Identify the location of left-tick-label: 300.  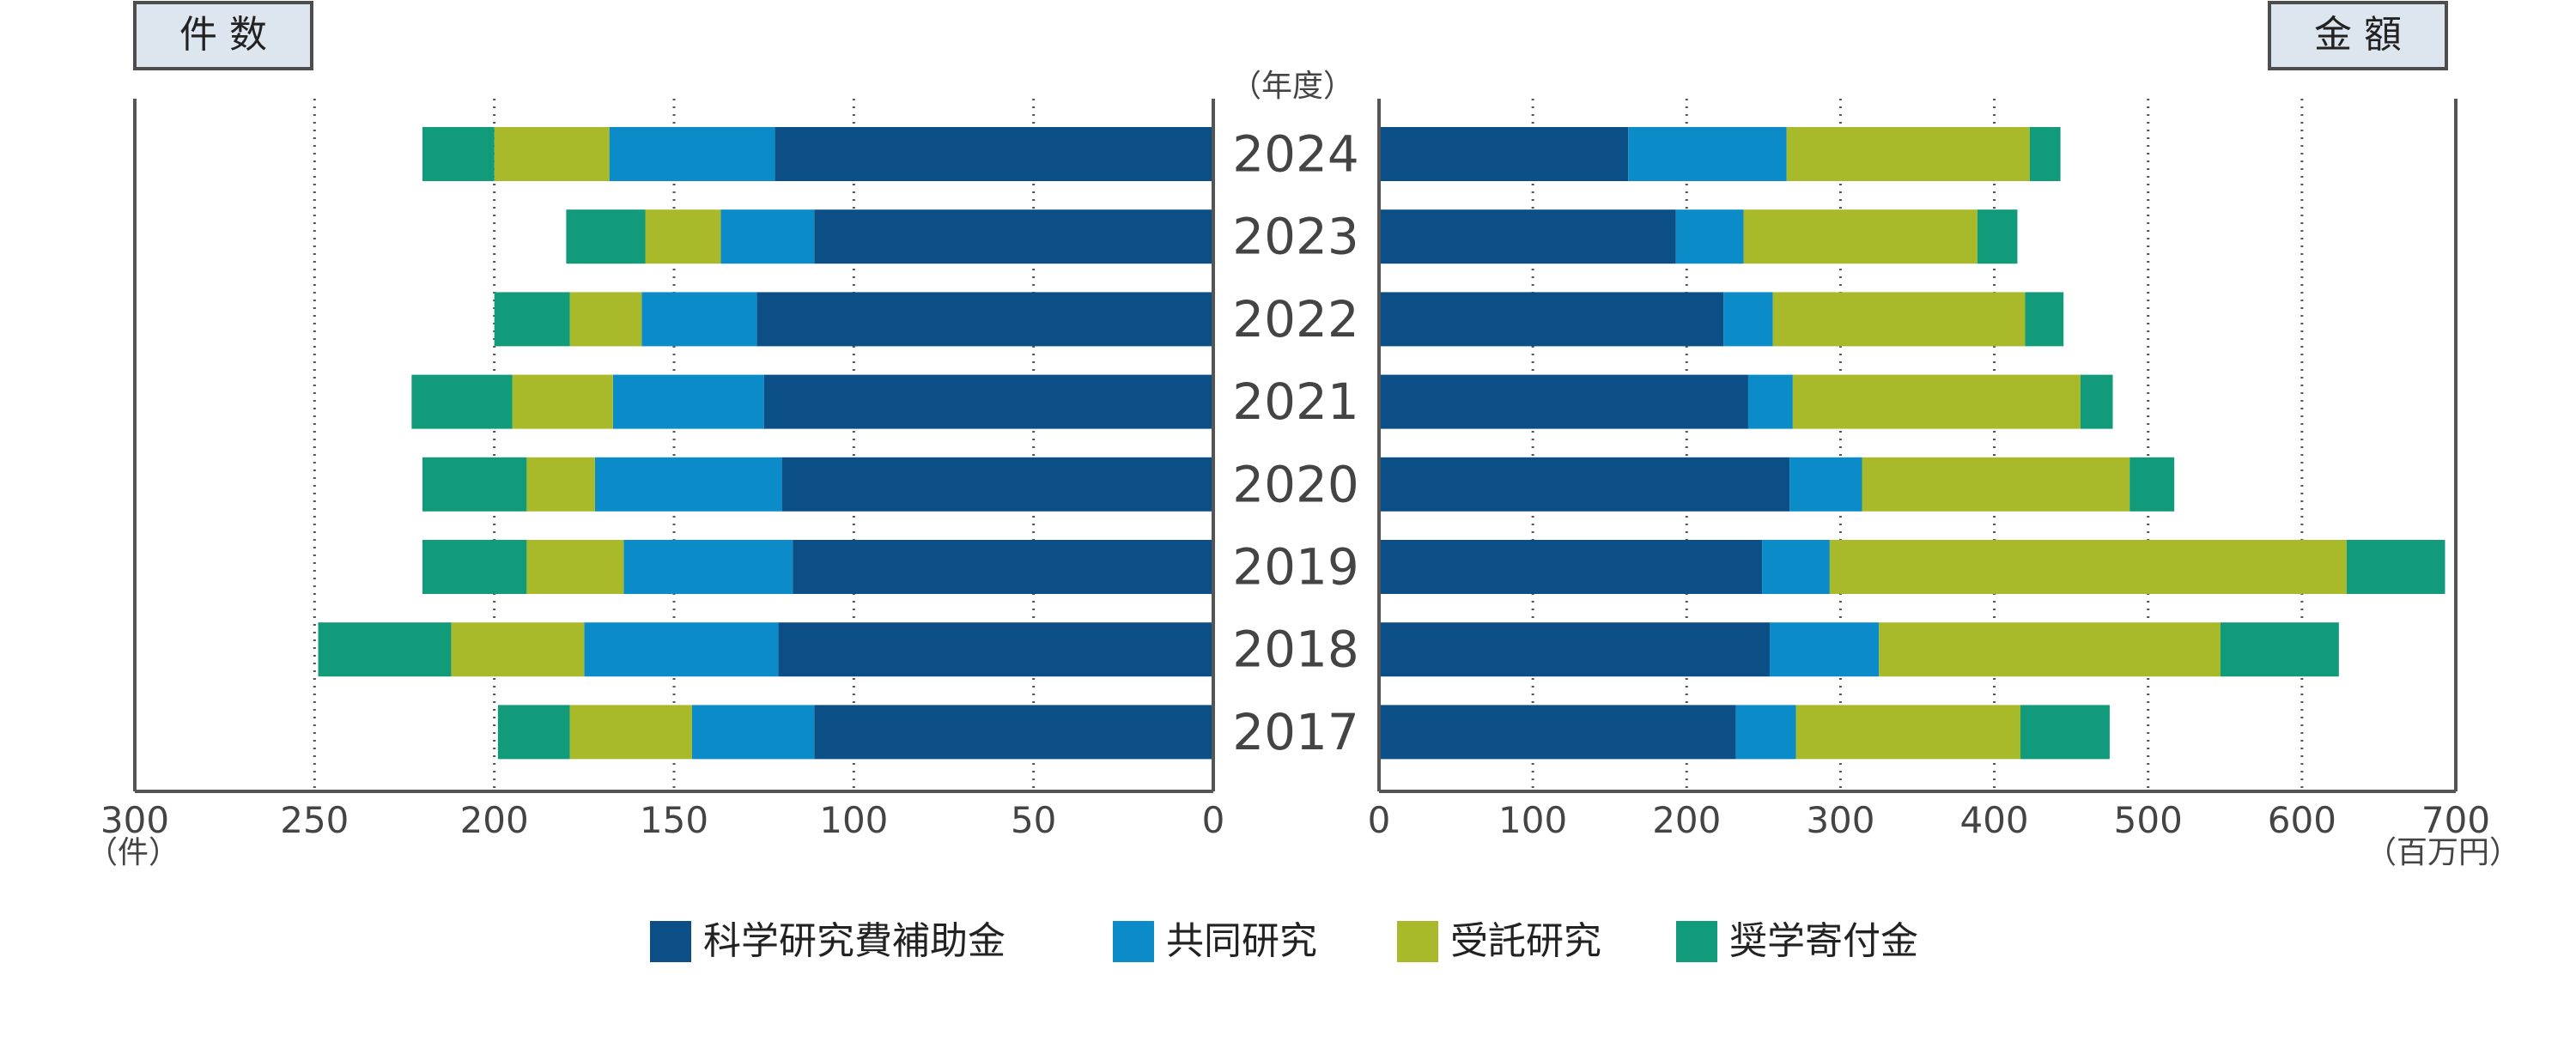
(134, 820).